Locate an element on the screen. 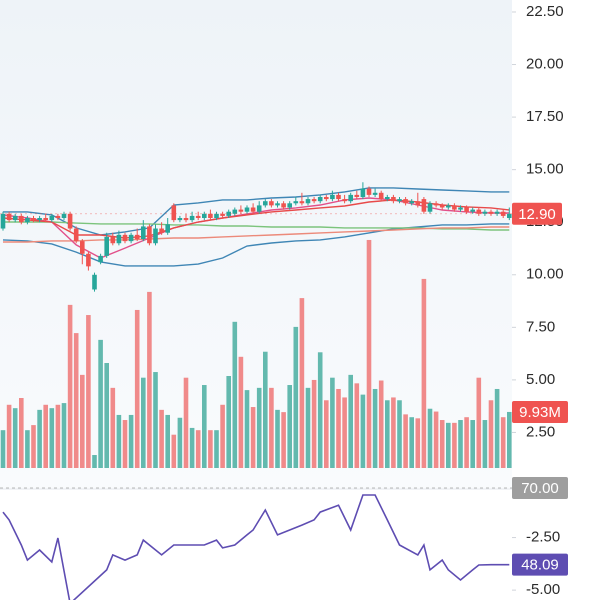 Image resolution: width=600 pixels, height=600 pixels. rsi-line is located at coordinates (256, 547).